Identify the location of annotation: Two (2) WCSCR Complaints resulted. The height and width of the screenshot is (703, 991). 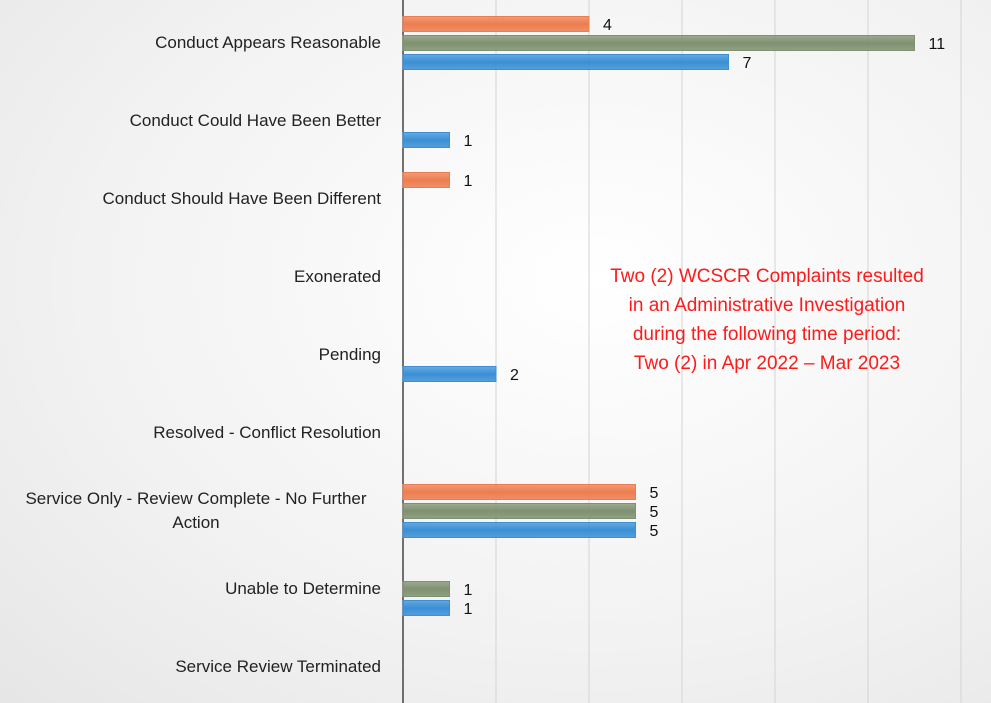
(767, 276).